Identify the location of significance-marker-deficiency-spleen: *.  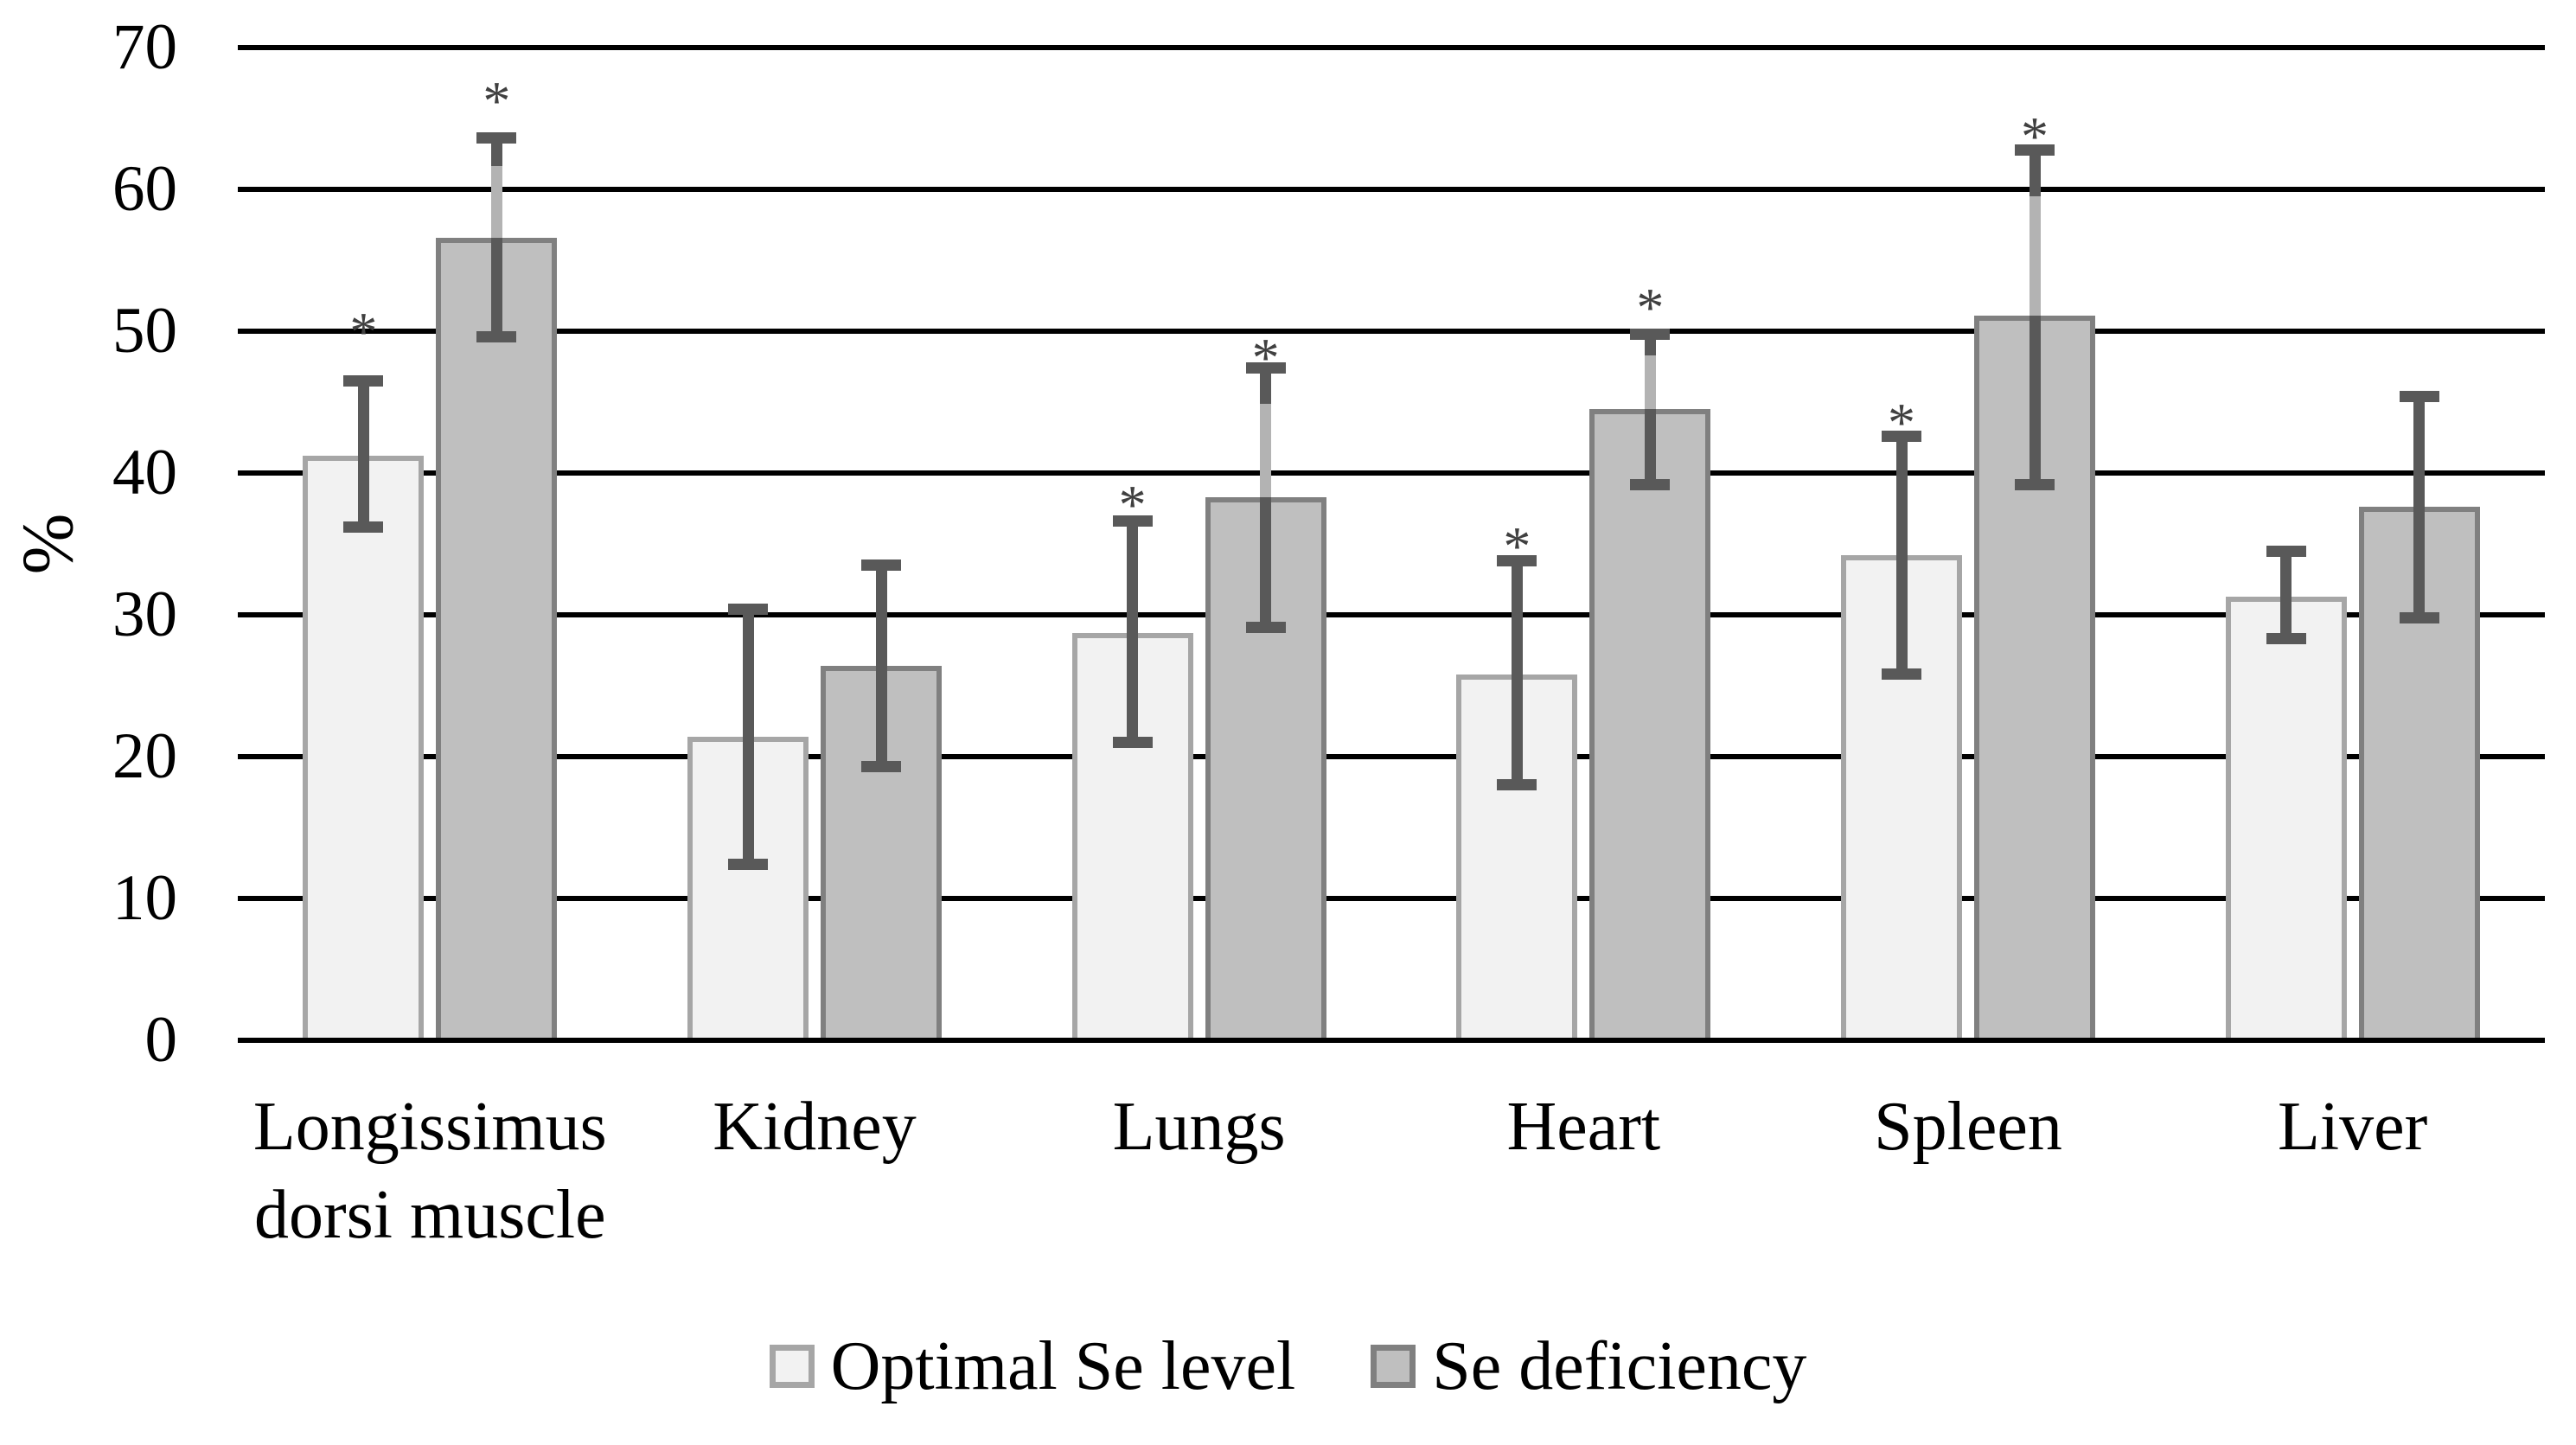
(2035, 136).